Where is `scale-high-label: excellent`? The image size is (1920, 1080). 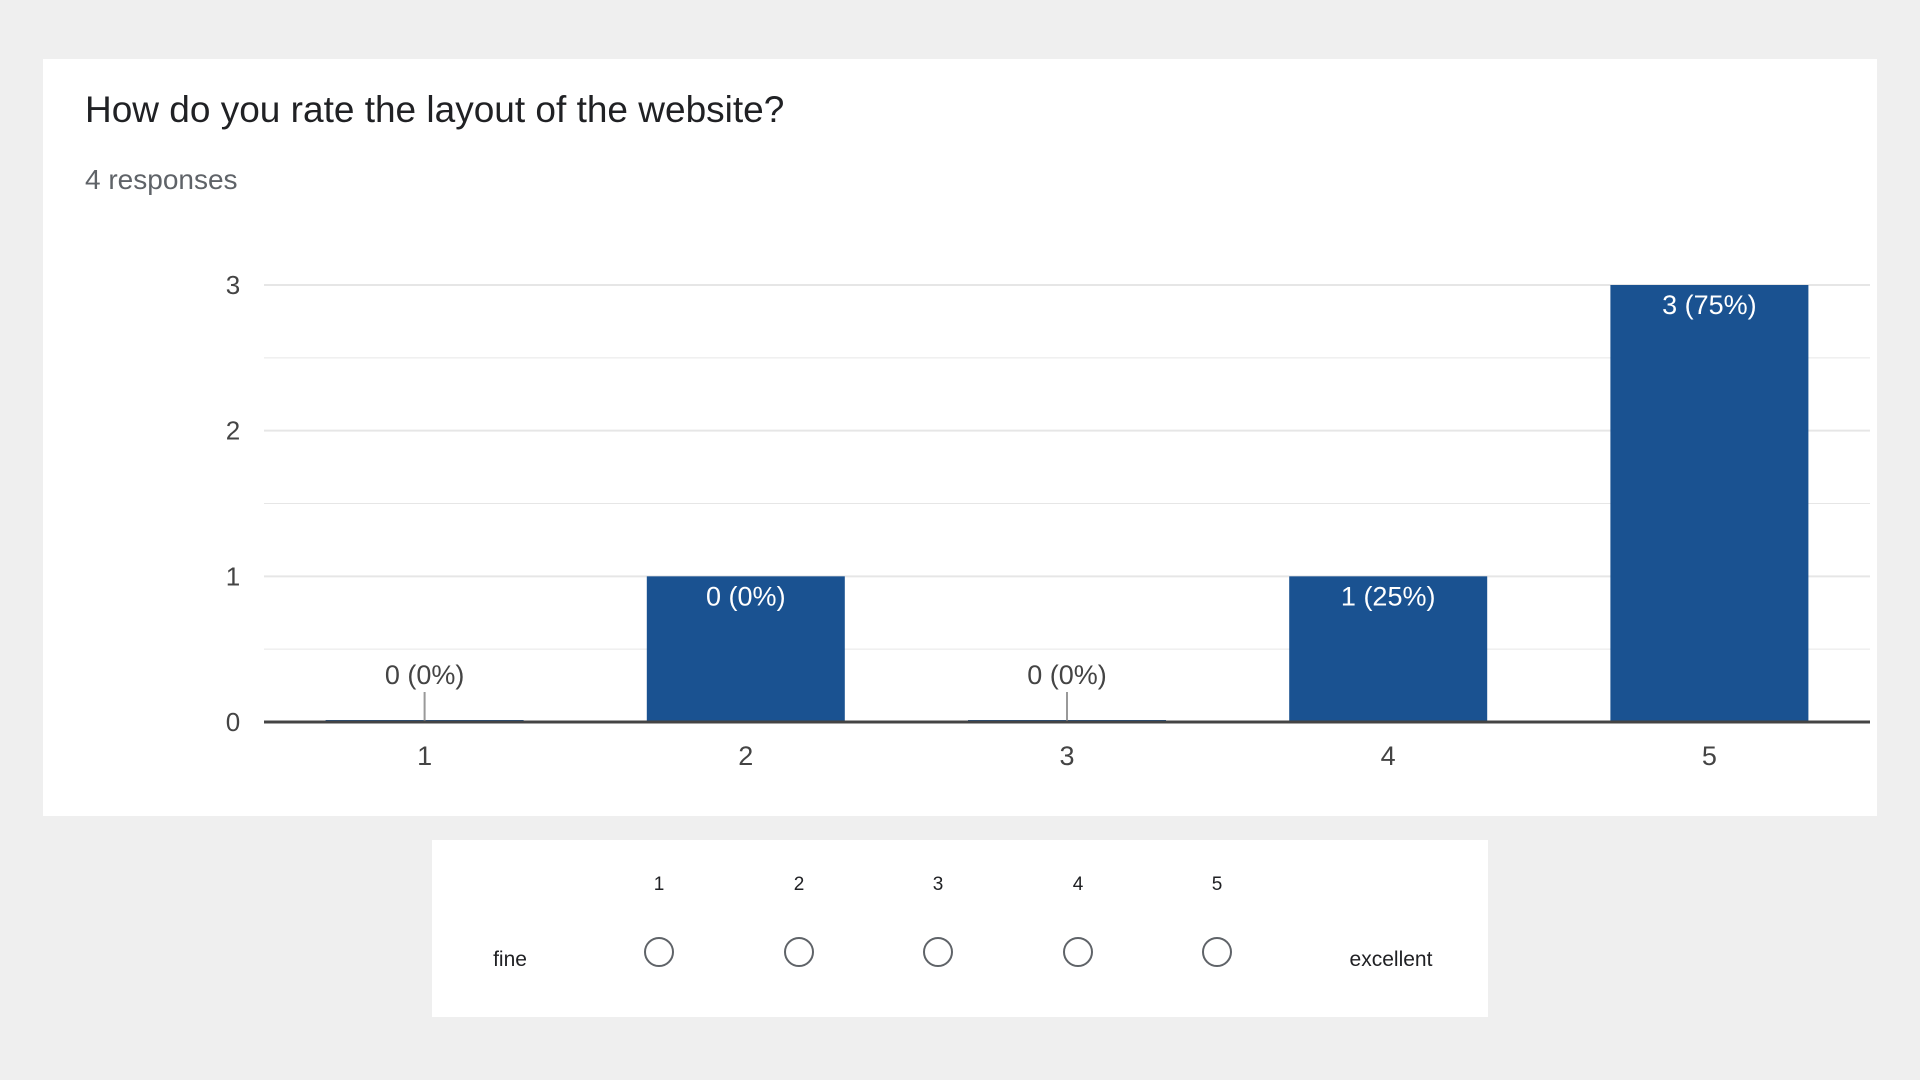
scale-high-label: excellent is located at coordinates (1391, 959).